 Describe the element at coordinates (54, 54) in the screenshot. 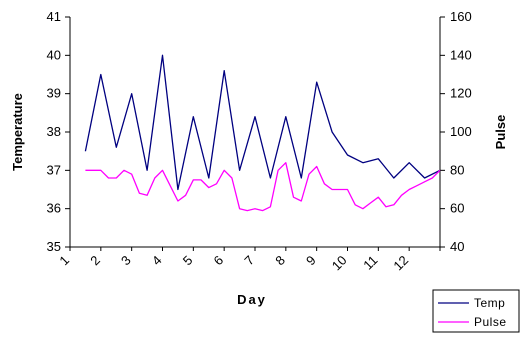

I see `y-tick-label: 40` at that location.